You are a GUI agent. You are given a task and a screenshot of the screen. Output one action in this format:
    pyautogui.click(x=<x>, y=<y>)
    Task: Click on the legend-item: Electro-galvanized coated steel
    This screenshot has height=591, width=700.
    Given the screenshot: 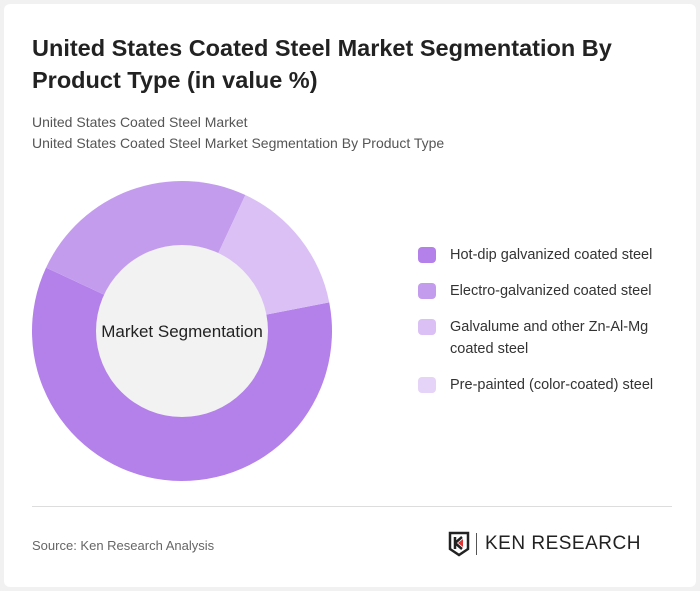 What is the action you would take?
    pyautogui.click(x=553, y=291)
    